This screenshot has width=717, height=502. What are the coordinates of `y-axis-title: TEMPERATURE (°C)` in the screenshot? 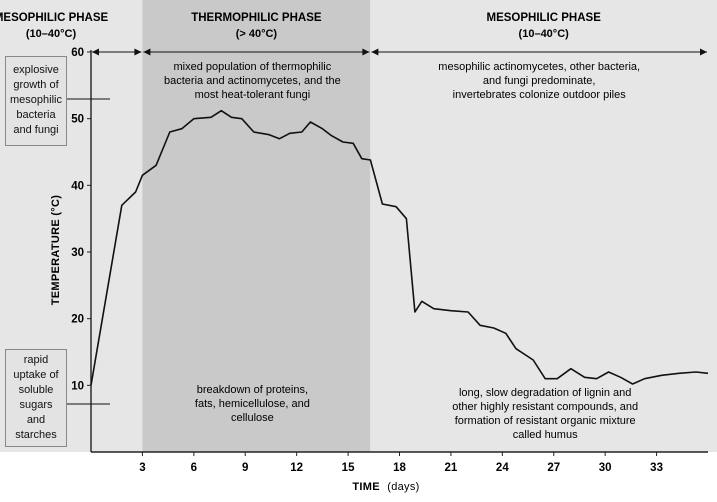 It's located at (56, 250).